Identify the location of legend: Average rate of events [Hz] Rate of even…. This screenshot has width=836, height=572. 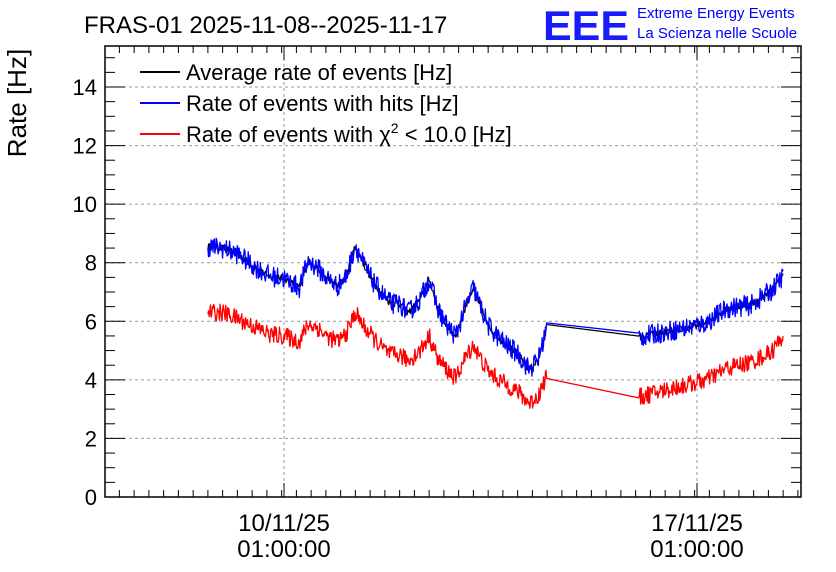
(326, 103).